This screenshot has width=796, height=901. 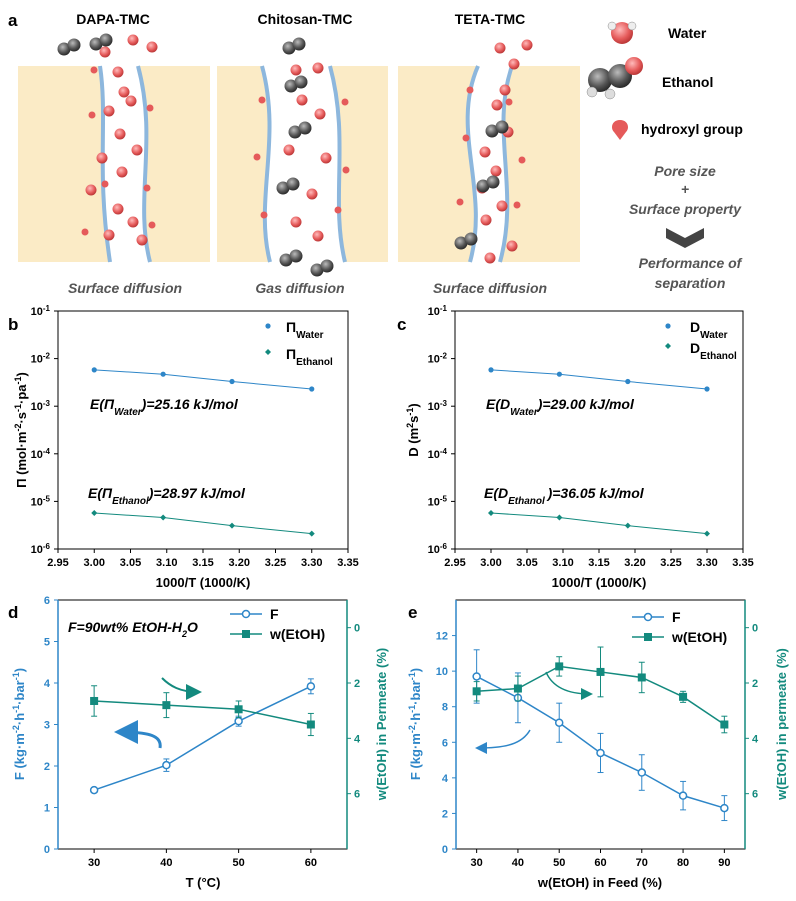 I want to click on legend-water: DWater, so click(x=709, y=330).